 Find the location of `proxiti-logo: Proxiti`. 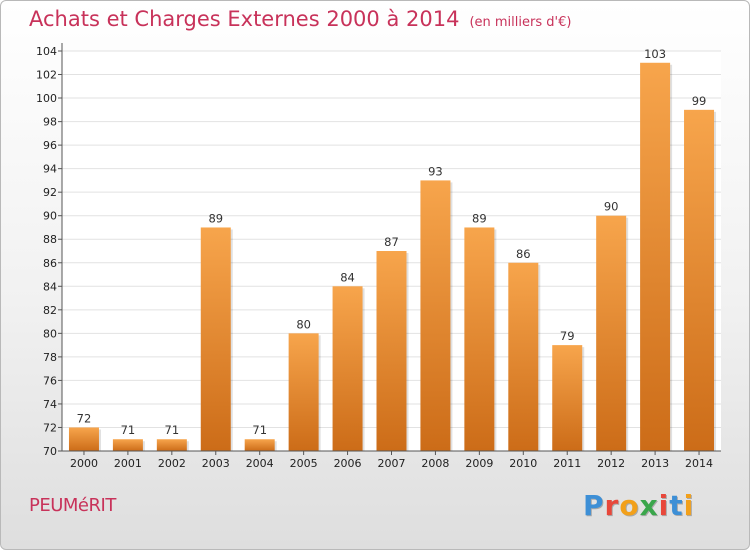

proxiti-logo: Proxiti is located at coordinates (638, 505).